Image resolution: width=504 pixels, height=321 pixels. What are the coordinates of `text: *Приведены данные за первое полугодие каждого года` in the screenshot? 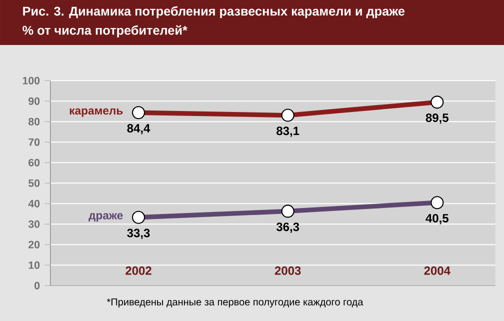 It's located at (235, 303).